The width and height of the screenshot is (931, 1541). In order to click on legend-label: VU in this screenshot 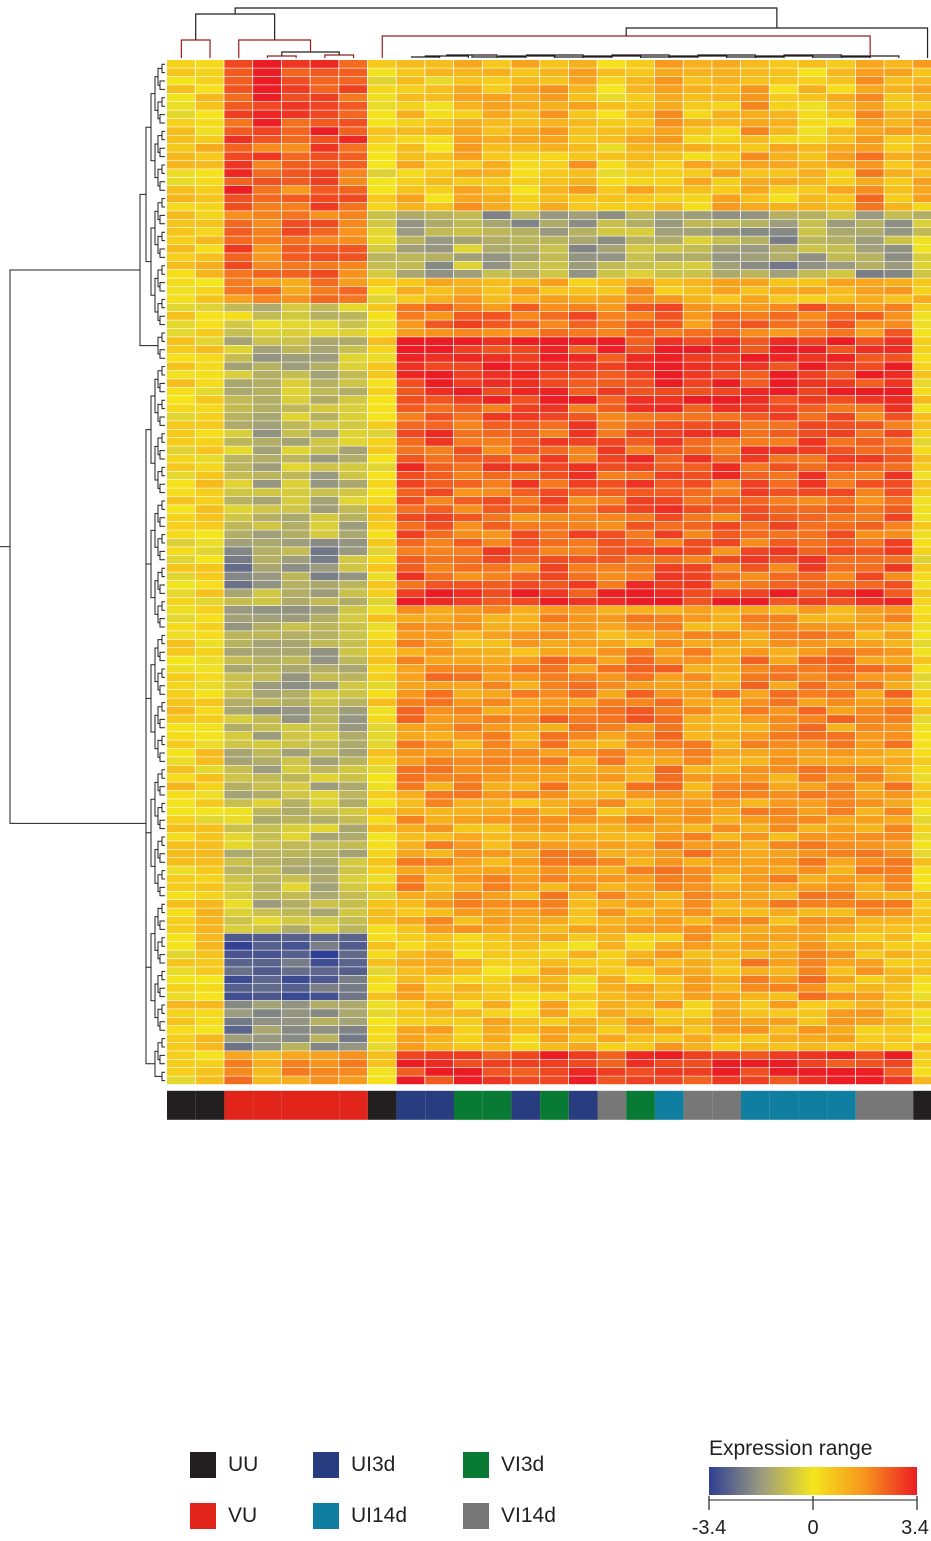, I will do `click(243, 1515)`.